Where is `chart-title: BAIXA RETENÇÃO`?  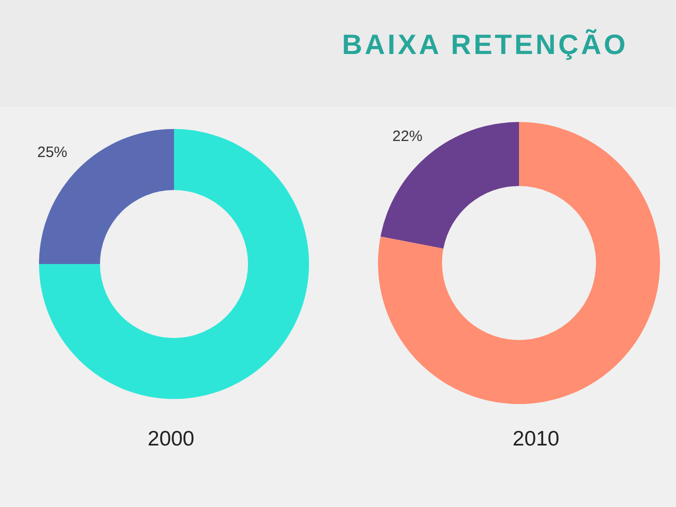 chart-title: BAIXA RETENÇÃO is located at coordinates (485, 45).